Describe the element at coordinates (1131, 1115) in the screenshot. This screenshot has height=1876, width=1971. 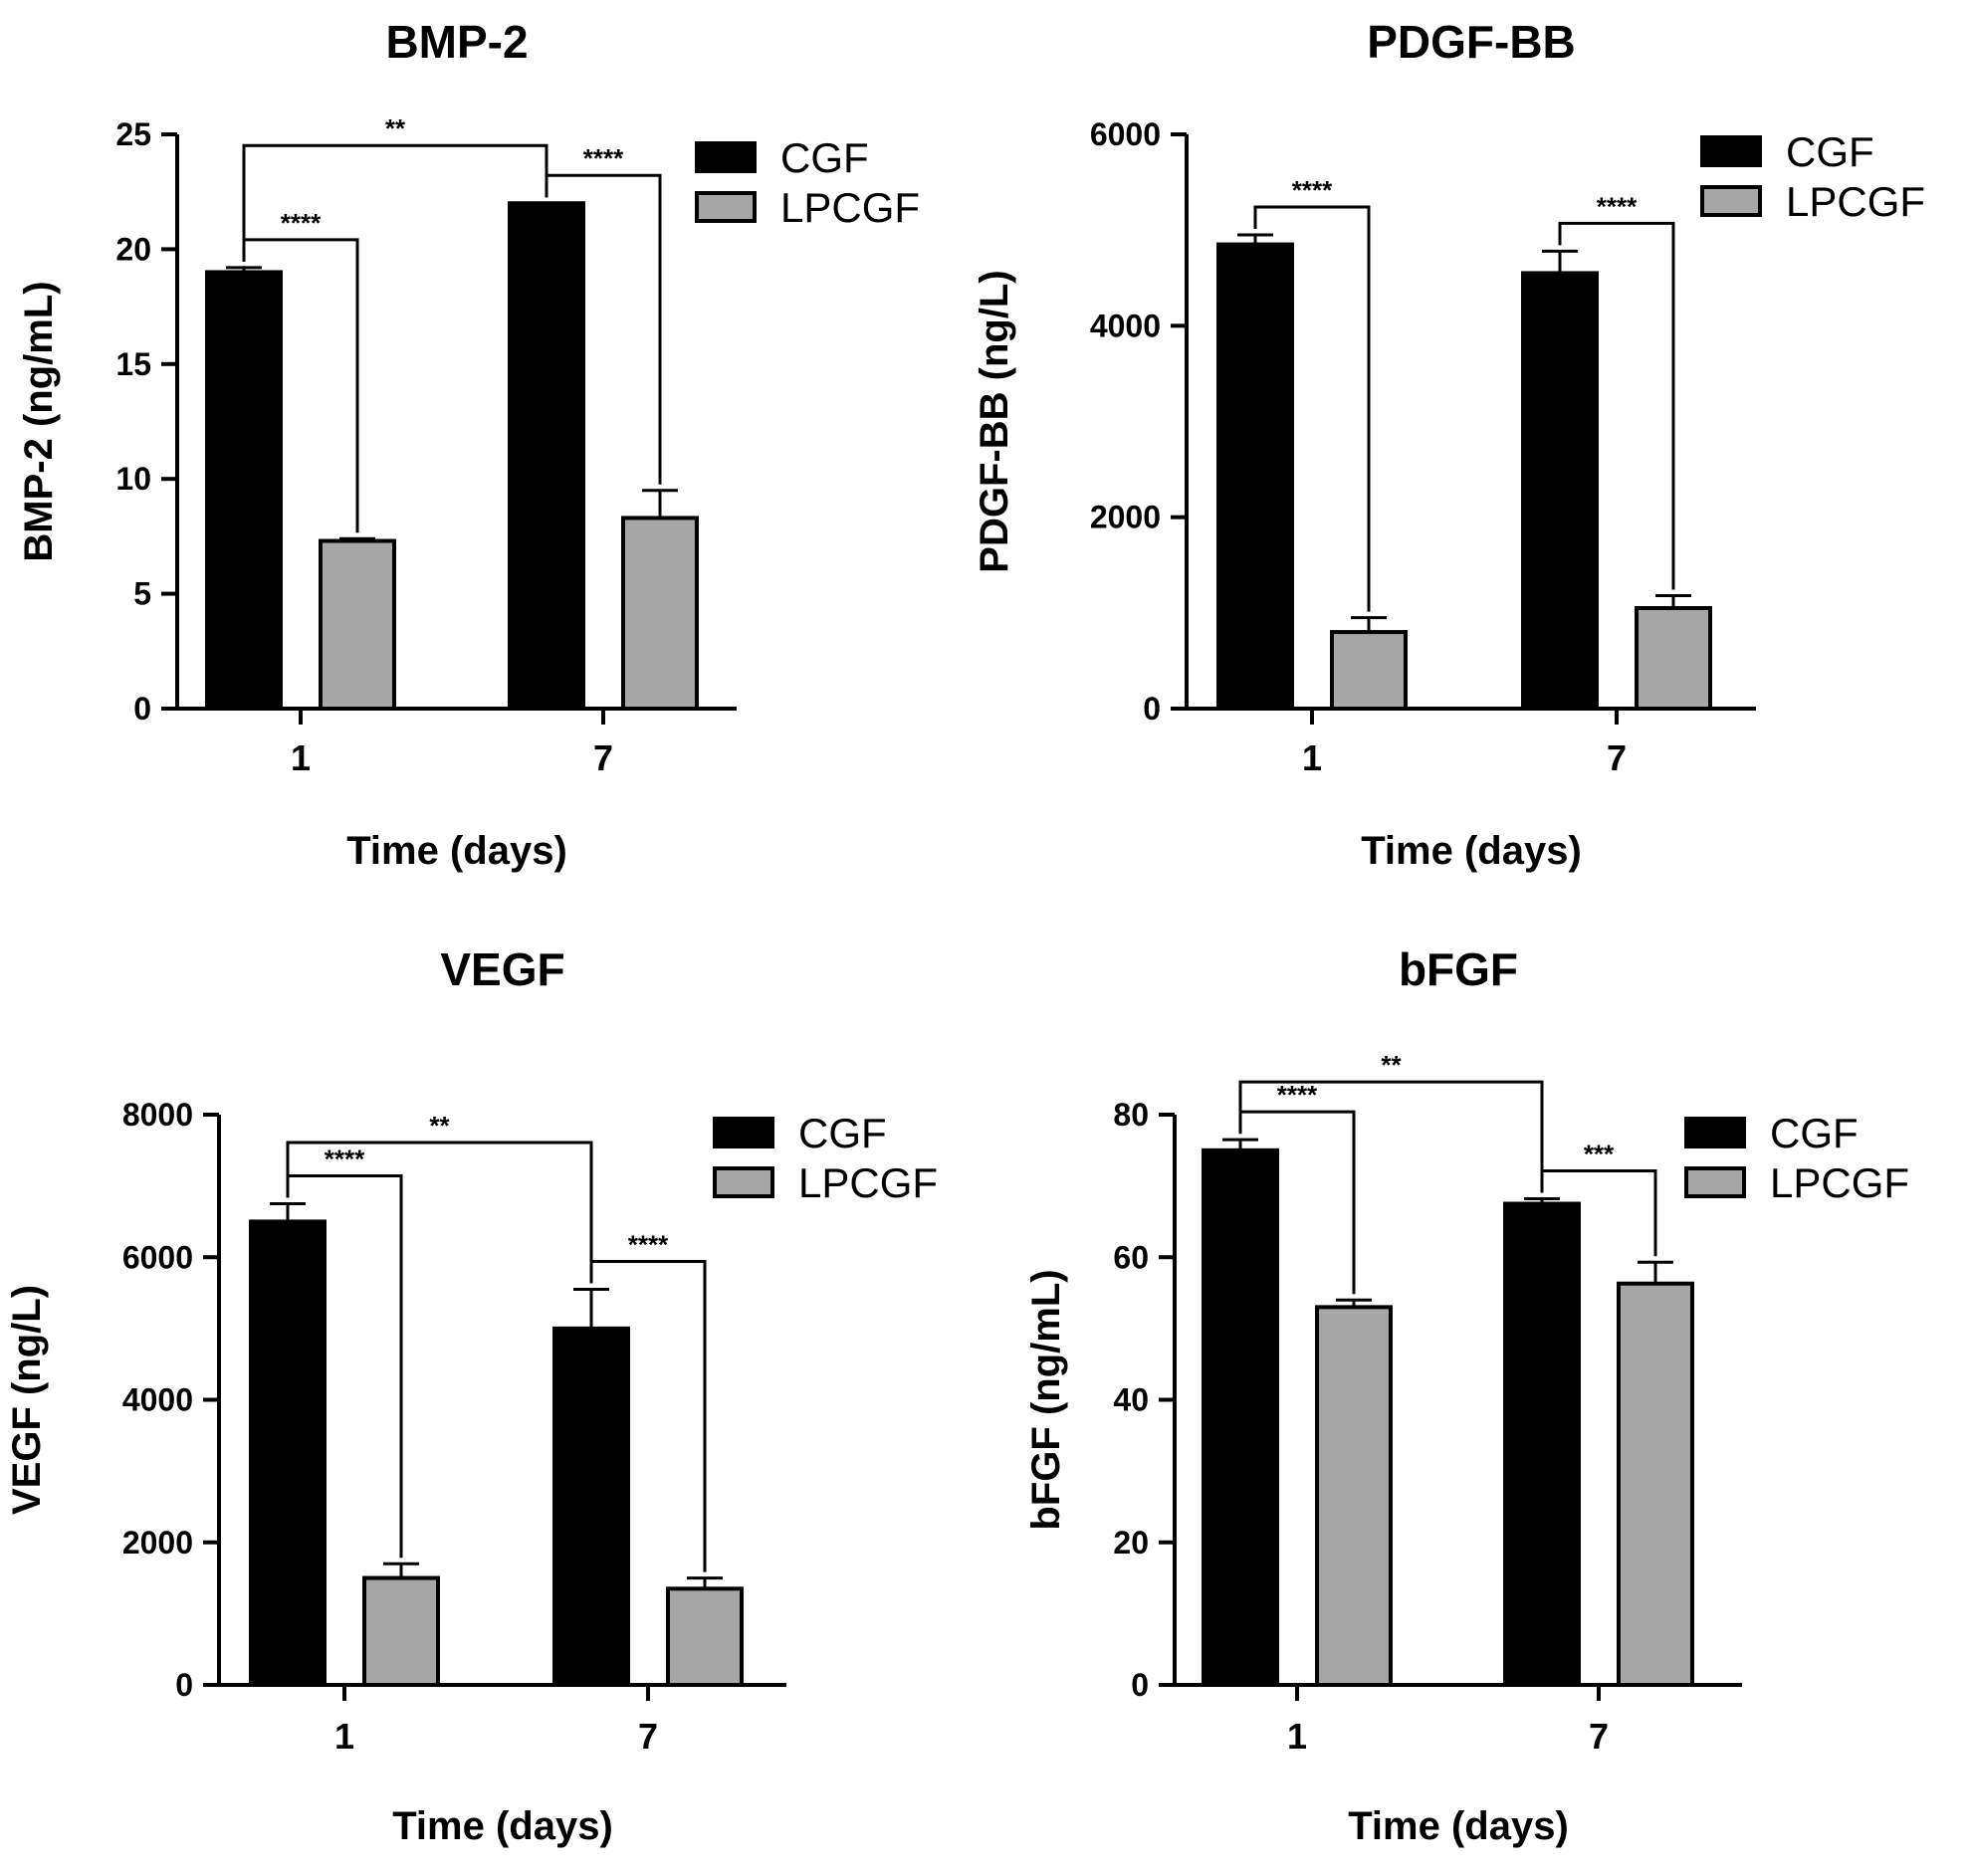
I see `y-tick-label: 80` at that location.